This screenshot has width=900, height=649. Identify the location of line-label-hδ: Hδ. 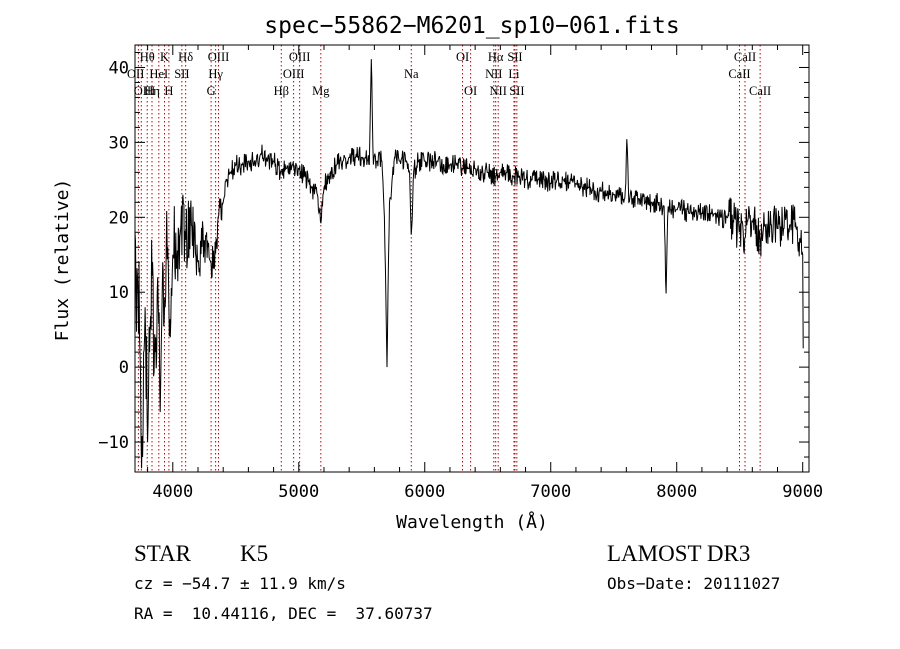
(185, 57).